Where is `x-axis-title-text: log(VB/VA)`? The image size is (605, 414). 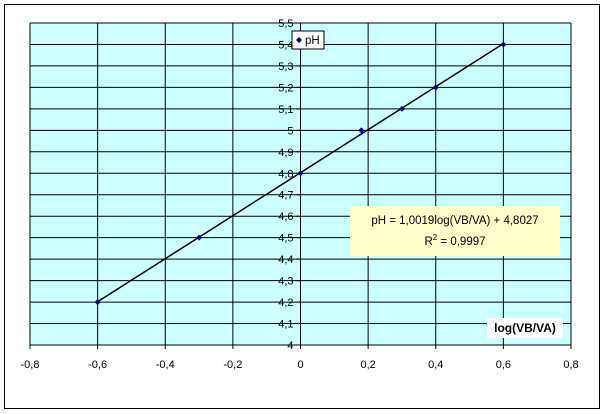 x-axis-title-text: log(VB/VA) is located at coordinates (525, 328).